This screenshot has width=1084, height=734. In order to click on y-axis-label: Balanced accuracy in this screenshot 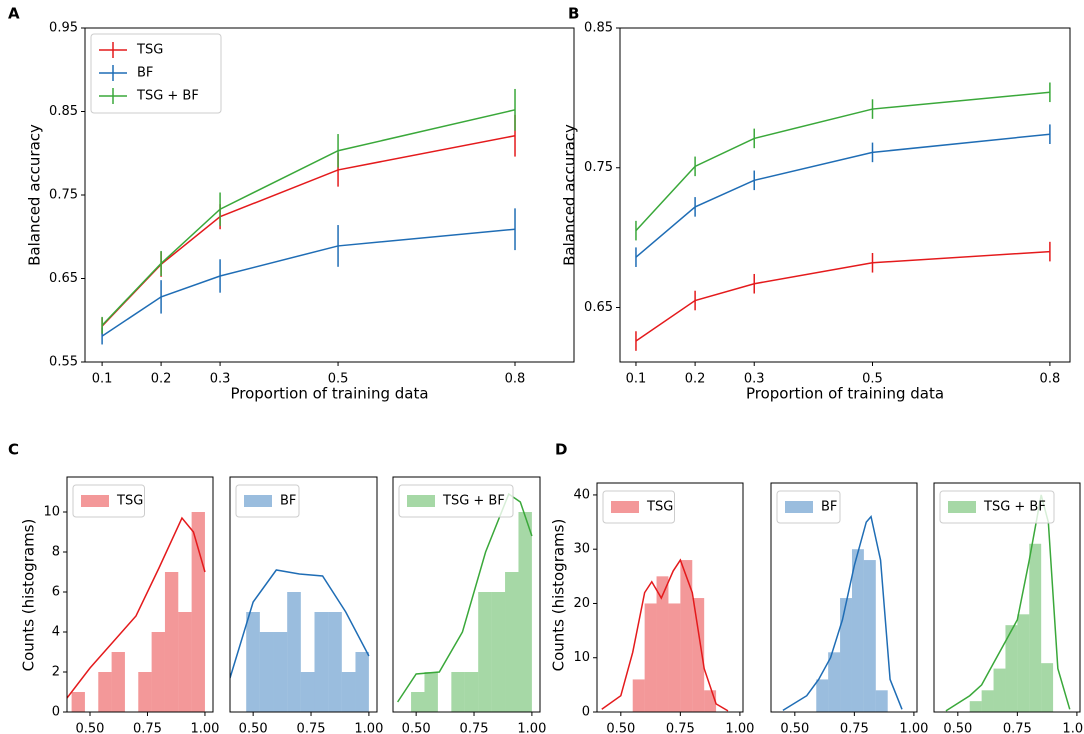, I will do `click(570, 195)`.